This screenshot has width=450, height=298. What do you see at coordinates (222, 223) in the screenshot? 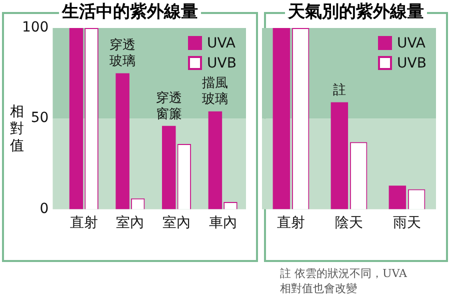
I see `x-tick-label: 車內` at bounding box center [222, 223].